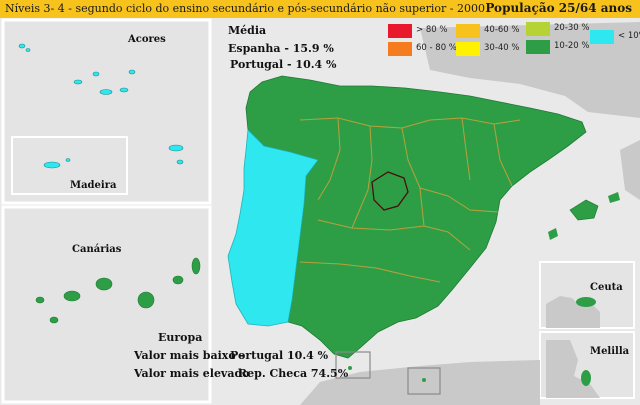 This screenshot has height=405, width=640. What do you see at coordinates (350, 368) in the screenshot?
I see `ceuta-dot` at bounding box center [350, 368].